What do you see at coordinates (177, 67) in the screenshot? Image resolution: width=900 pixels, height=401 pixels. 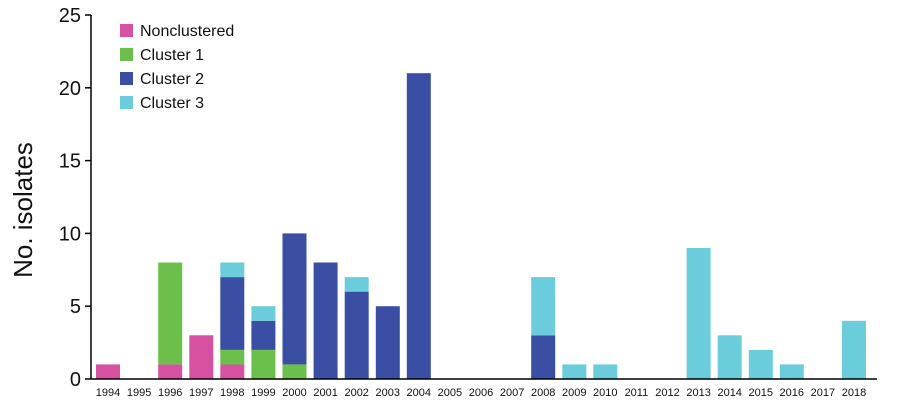 I see `legend: Nonclustered Cluster 1 Cluster 2 Cluster 3` at bounding box center [177, 67].